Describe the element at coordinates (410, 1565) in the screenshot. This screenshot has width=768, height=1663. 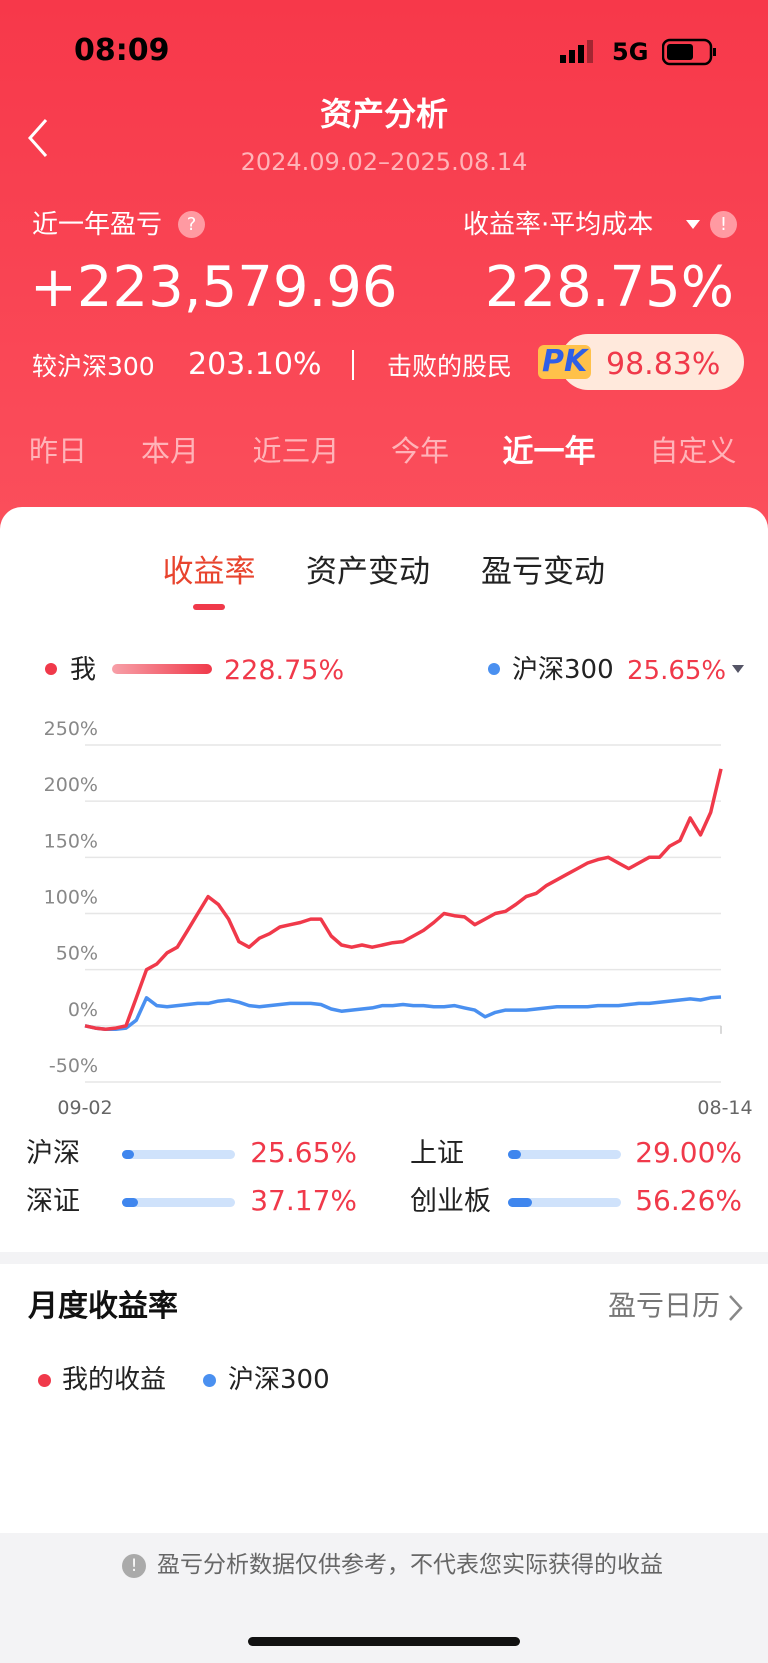
I see `footer-note: 盈亏分析数据仅供参考，不代表您实际获得的收益` at that location.